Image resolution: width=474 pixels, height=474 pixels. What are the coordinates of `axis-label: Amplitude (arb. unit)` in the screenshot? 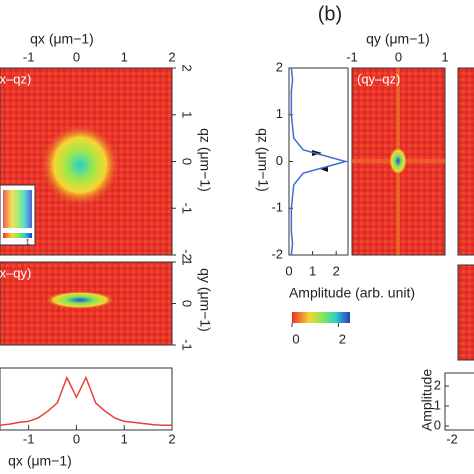 It's located at (352, 293).